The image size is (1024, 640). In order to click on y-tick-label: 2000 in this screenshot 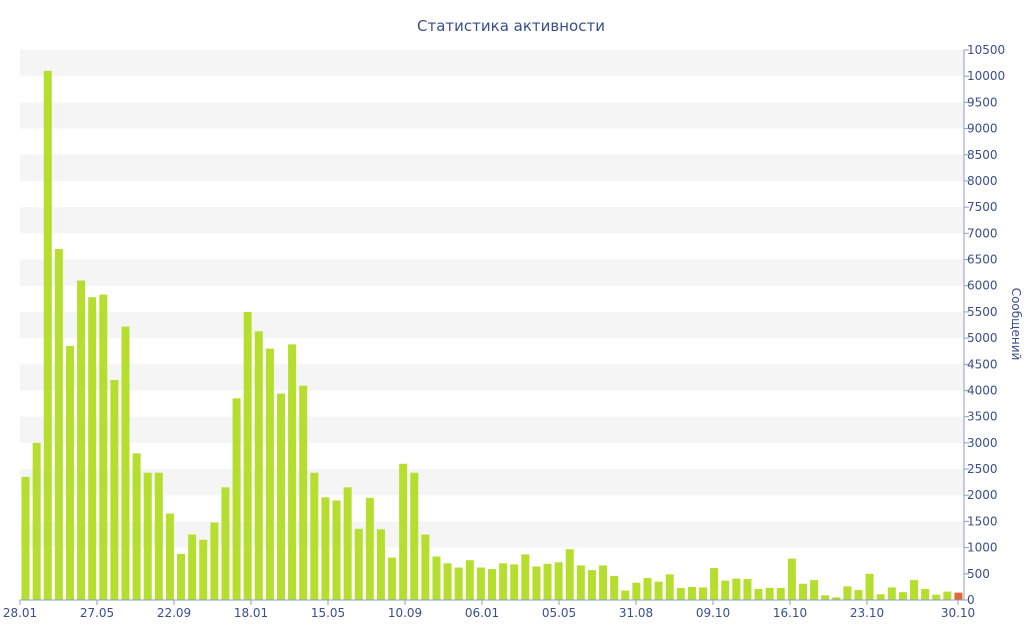, I will do `click(982, 495)`.